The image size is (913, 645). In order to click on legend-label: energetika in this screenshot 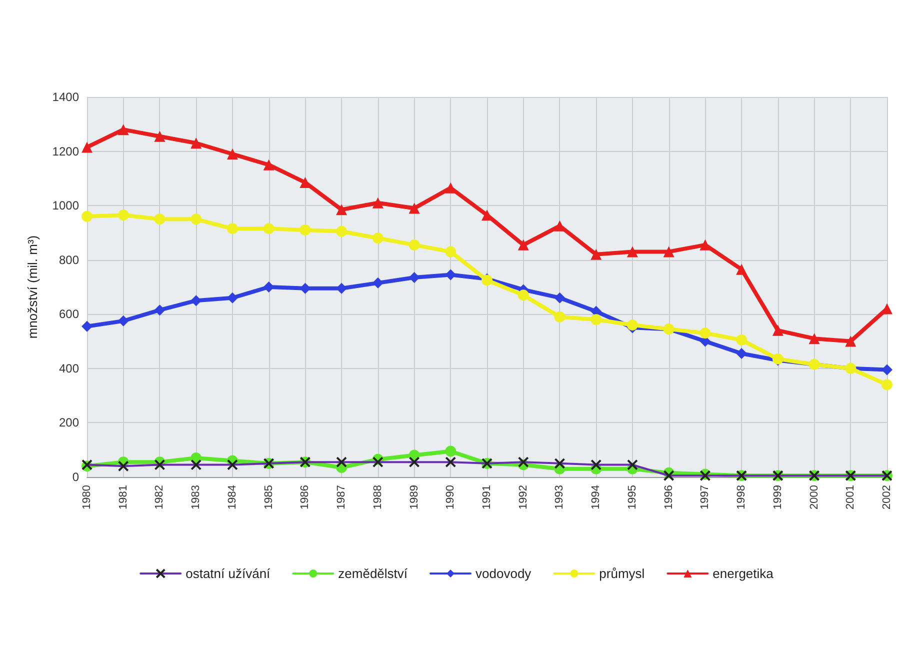, I will do `click(743, 573)`.